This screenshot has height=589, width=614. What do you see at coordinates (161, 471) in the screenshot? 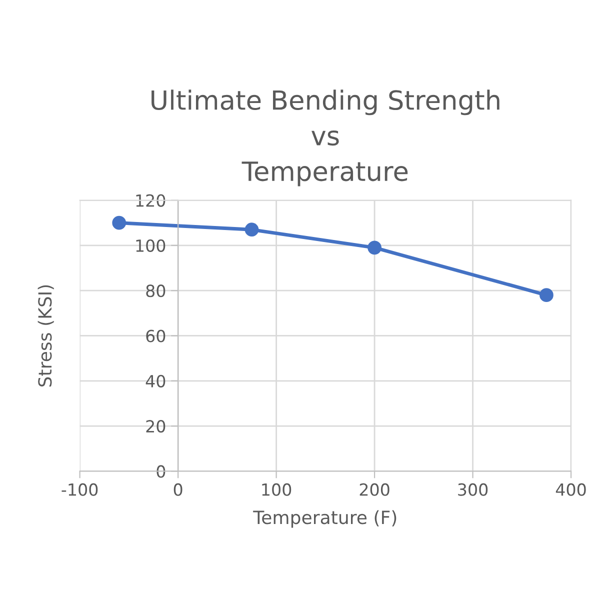
I see `y-tick-label: 0` at bounding box center [161, 471].